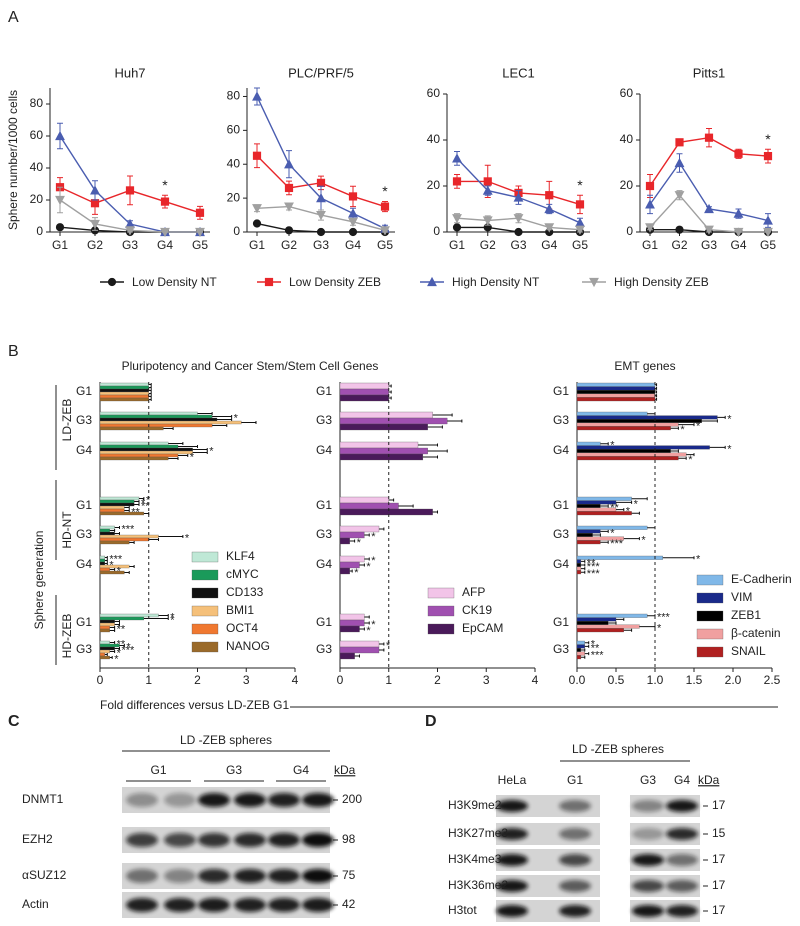 The height and width of the screenshot is (926, 800). Describe the element at coordinates (768, 245) in the screenshot. I see `x-tick-label: G5` at that location.